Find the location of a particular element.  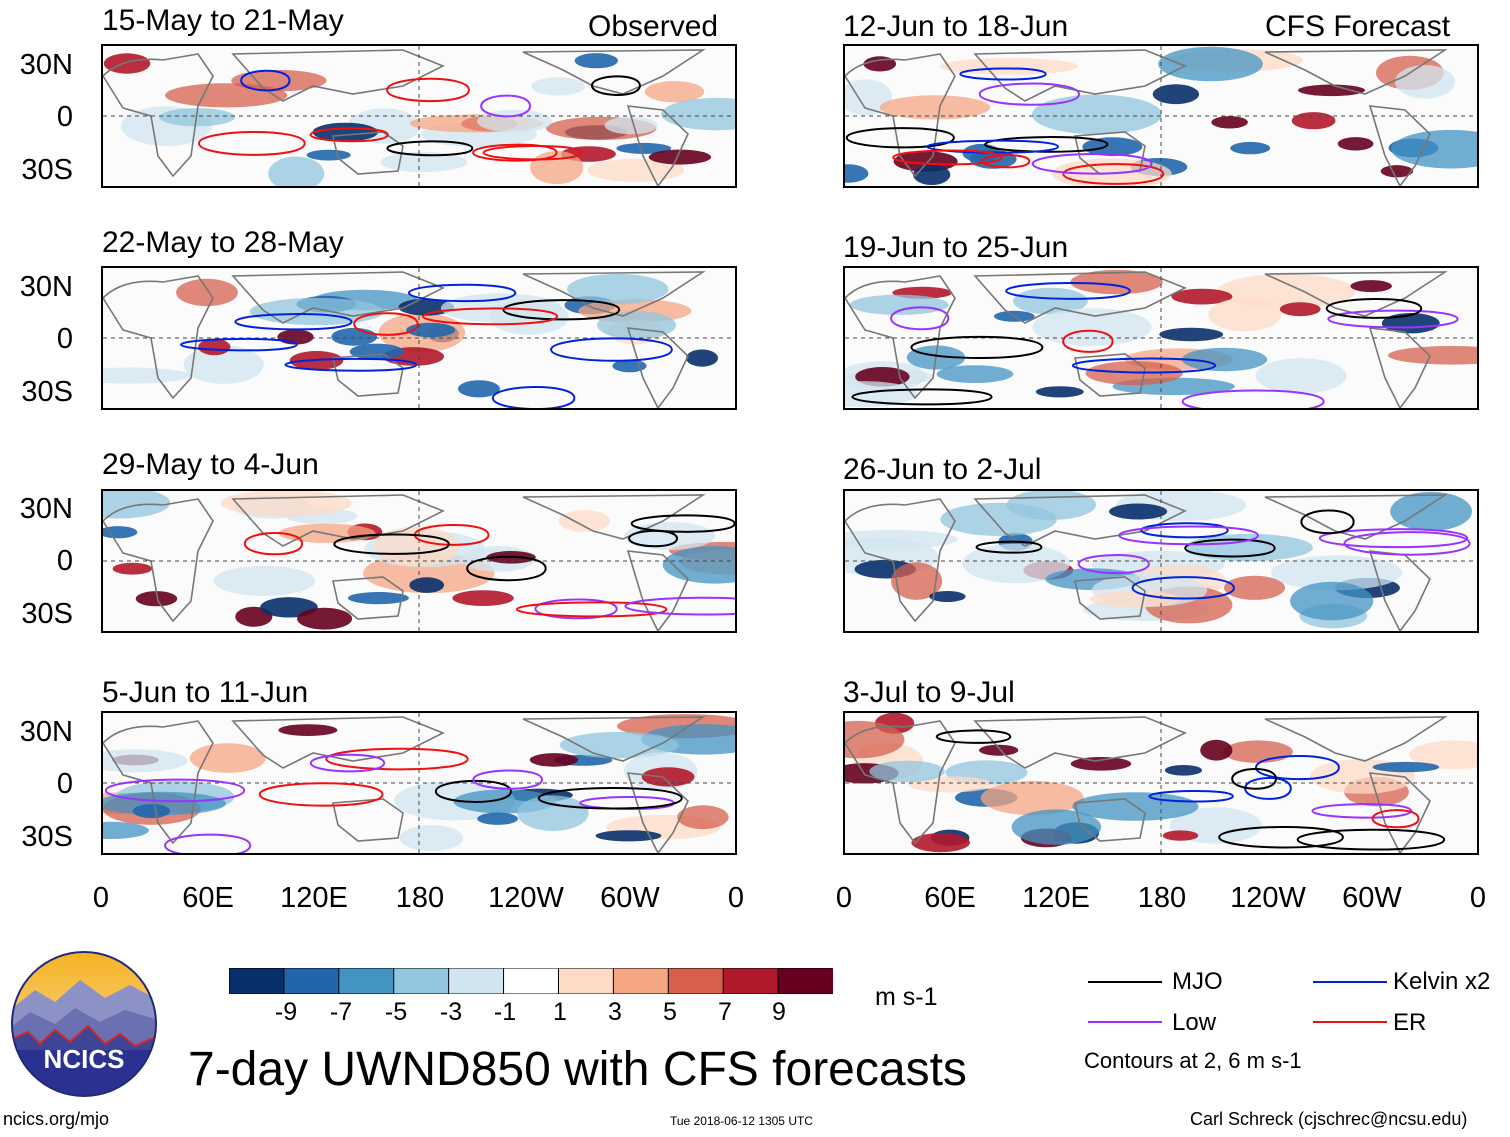

lat-label: 30N is located at coordinates (46, 509).